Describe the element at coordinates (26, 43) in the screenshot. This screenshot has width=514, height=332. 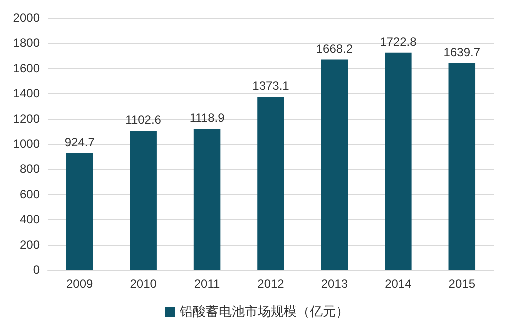
I see `y-tick-label: 1800` at that location.